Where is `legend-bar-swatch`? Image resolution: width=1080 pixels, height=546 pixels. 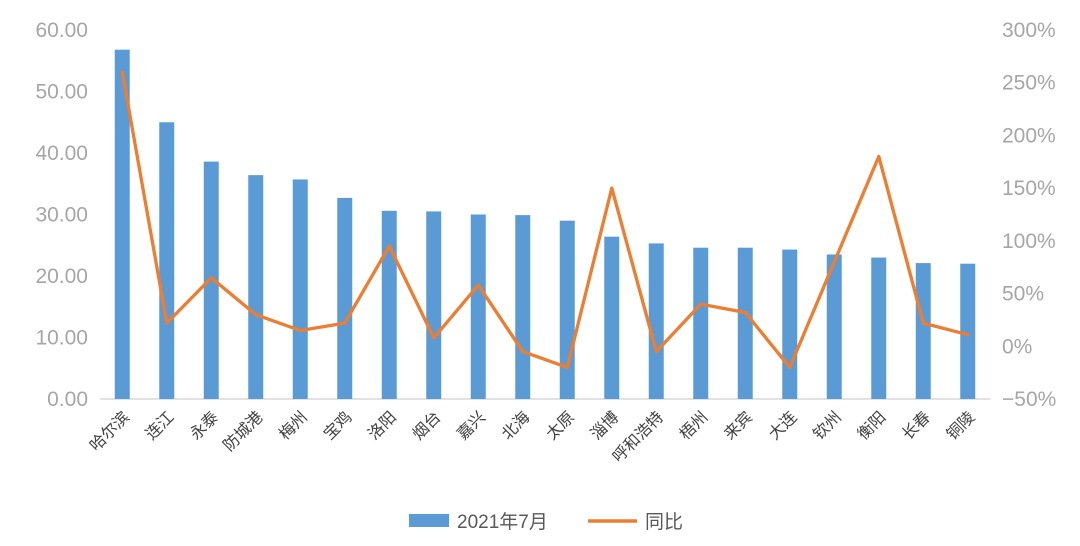 legend-bar-swatch is located at coordinates (429, 520).